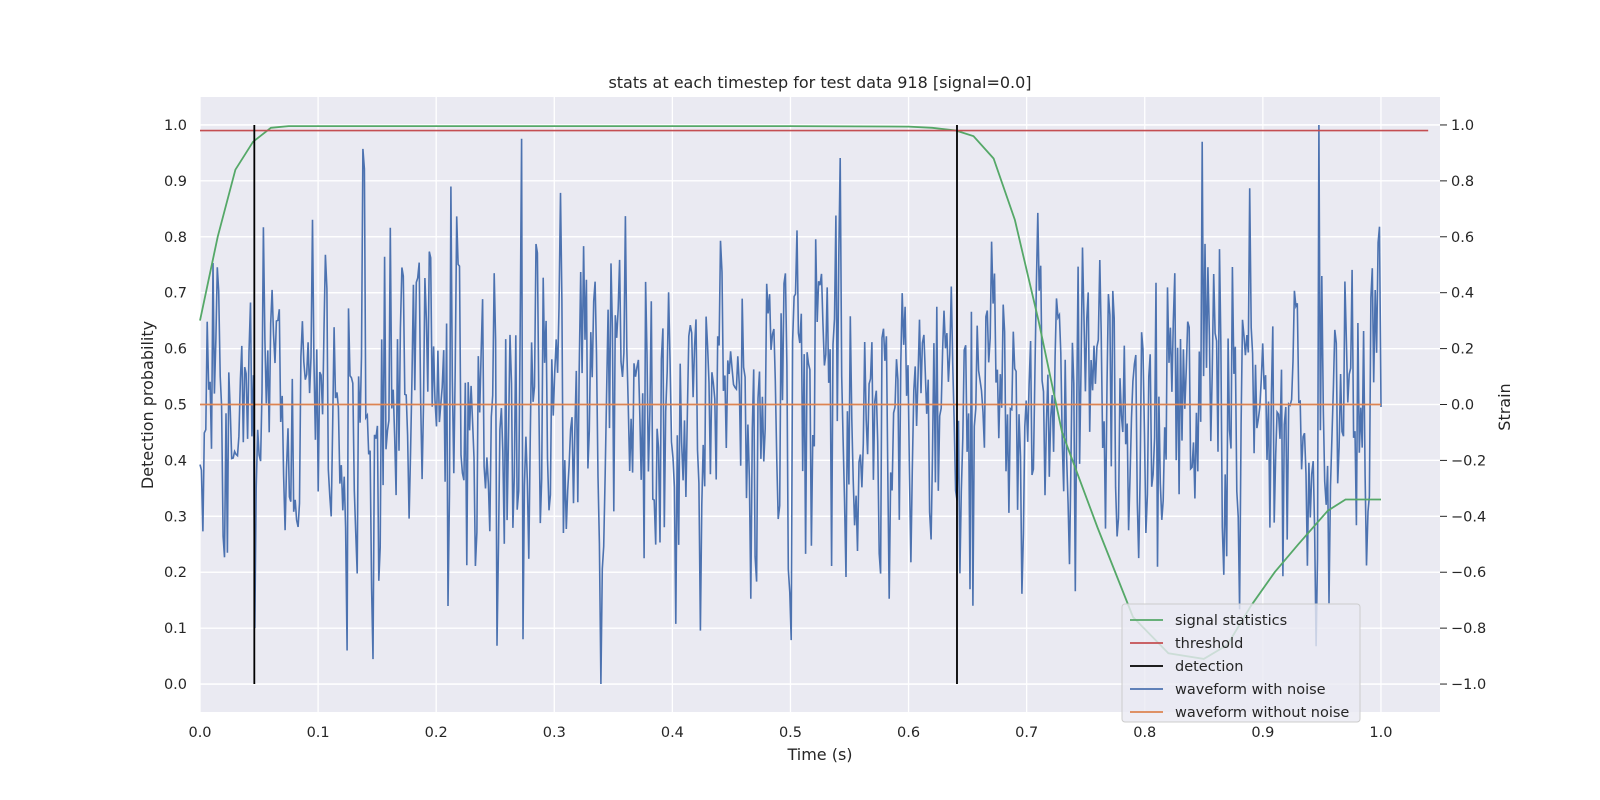 The height and width of the screenshot is (800, 1600). I want to click on y2-tick-label: −0.2, so click(1468, 461).